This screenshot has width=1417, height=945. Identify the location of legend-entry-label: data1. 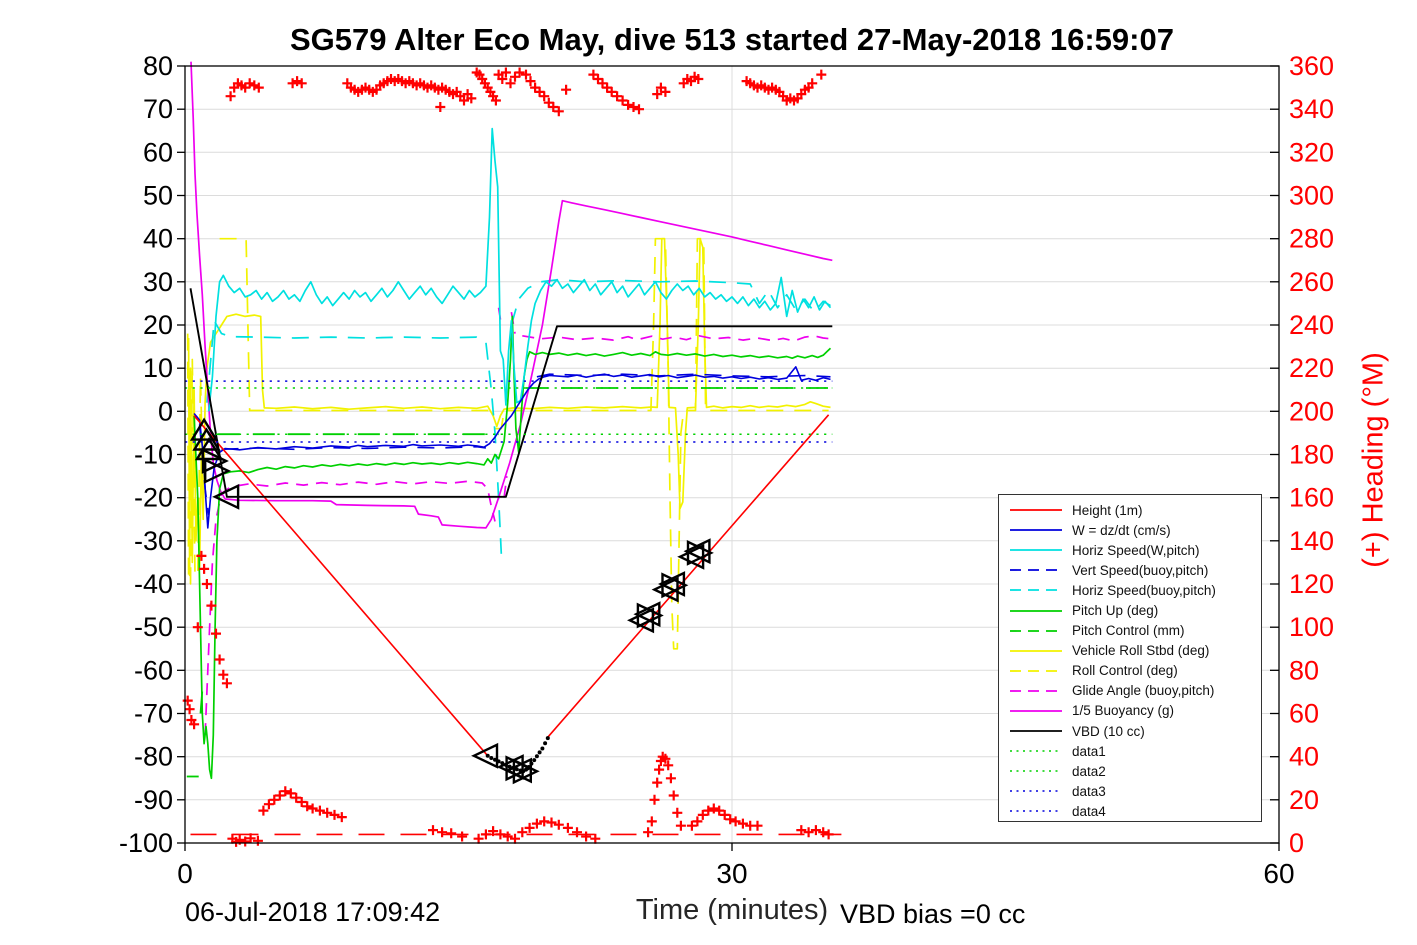
(1089, 751).